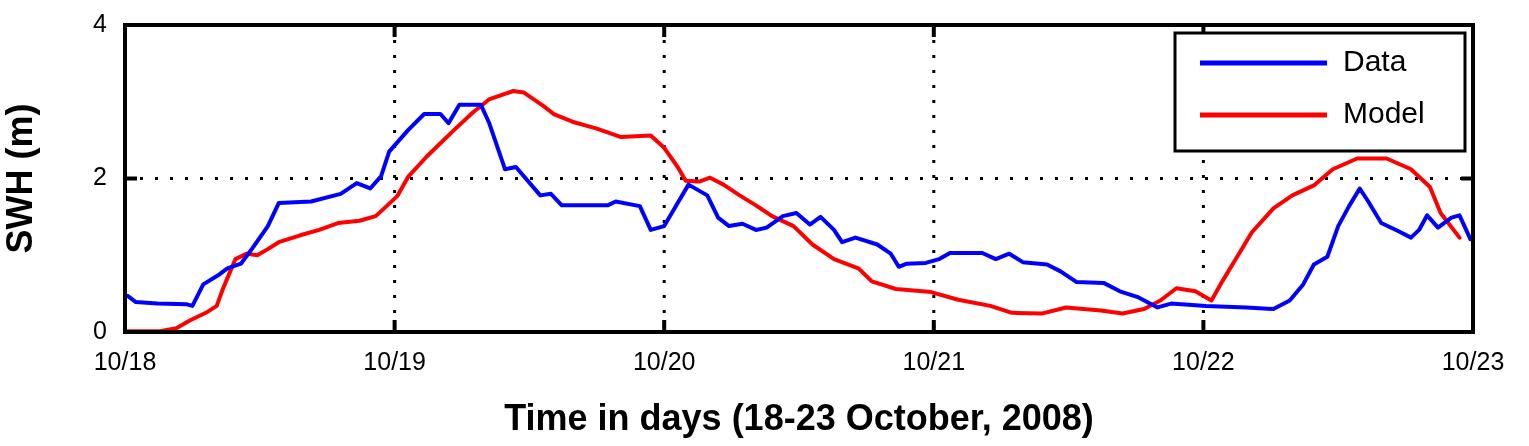 The width and height of the screenshot is (1529, 446). I want to click on legend-label: Data, so click(1375, 61).